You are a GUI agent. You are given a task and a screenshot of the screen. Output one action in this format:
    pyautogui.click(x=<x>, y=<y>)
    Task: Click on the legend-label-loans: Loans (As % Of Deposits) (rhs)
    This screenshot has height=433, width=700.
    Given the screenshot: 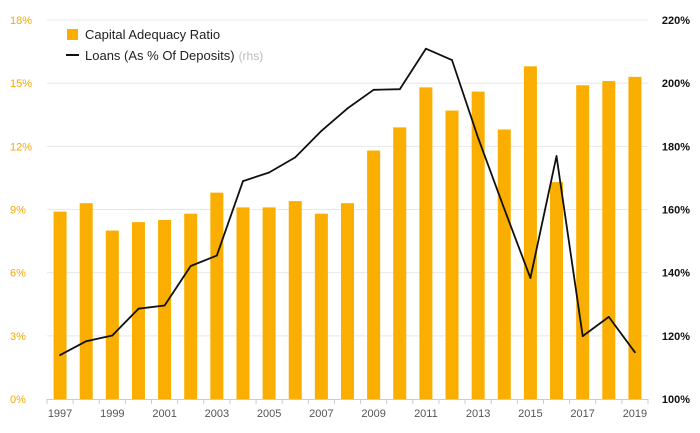 What is the action you would take?
    pyautogui.click(x=174, y=55)
    